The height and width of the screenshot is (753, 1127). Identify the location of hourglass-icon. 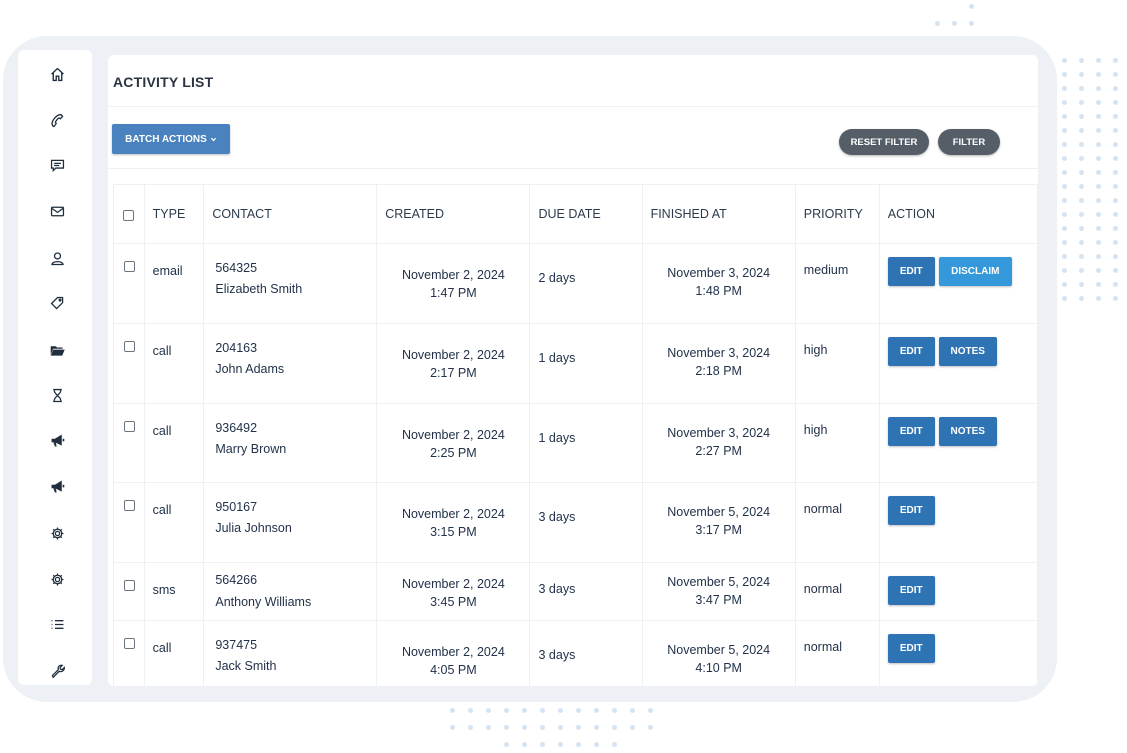
(57, 395).